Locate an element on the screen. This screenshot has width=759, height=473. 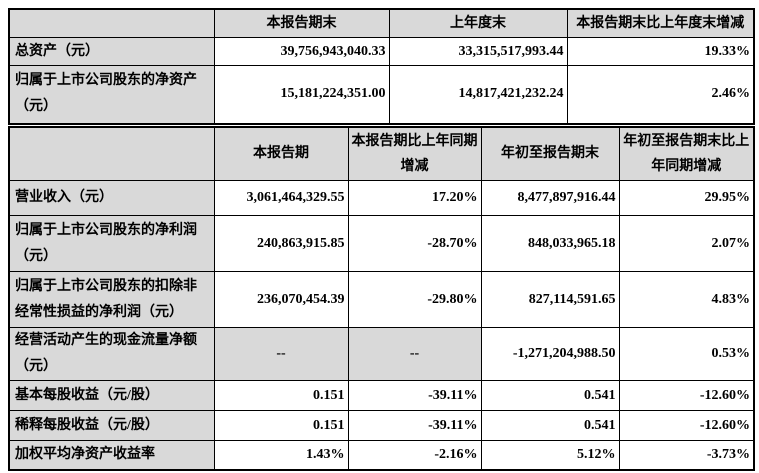
basic-eps-change-percent: -39.11% is located at coordinates (414, 395).